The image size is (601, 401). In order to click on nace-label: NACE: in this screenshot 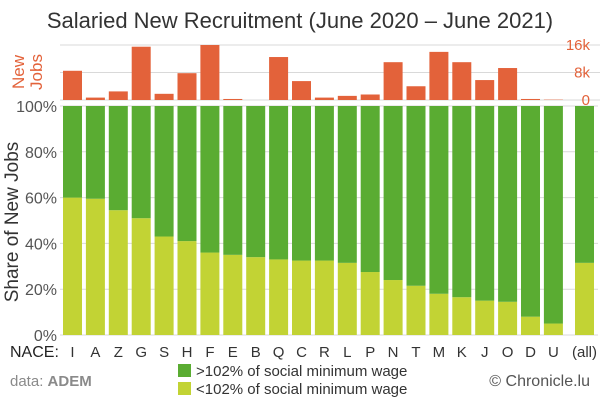, I will do `click(34, 352)`.